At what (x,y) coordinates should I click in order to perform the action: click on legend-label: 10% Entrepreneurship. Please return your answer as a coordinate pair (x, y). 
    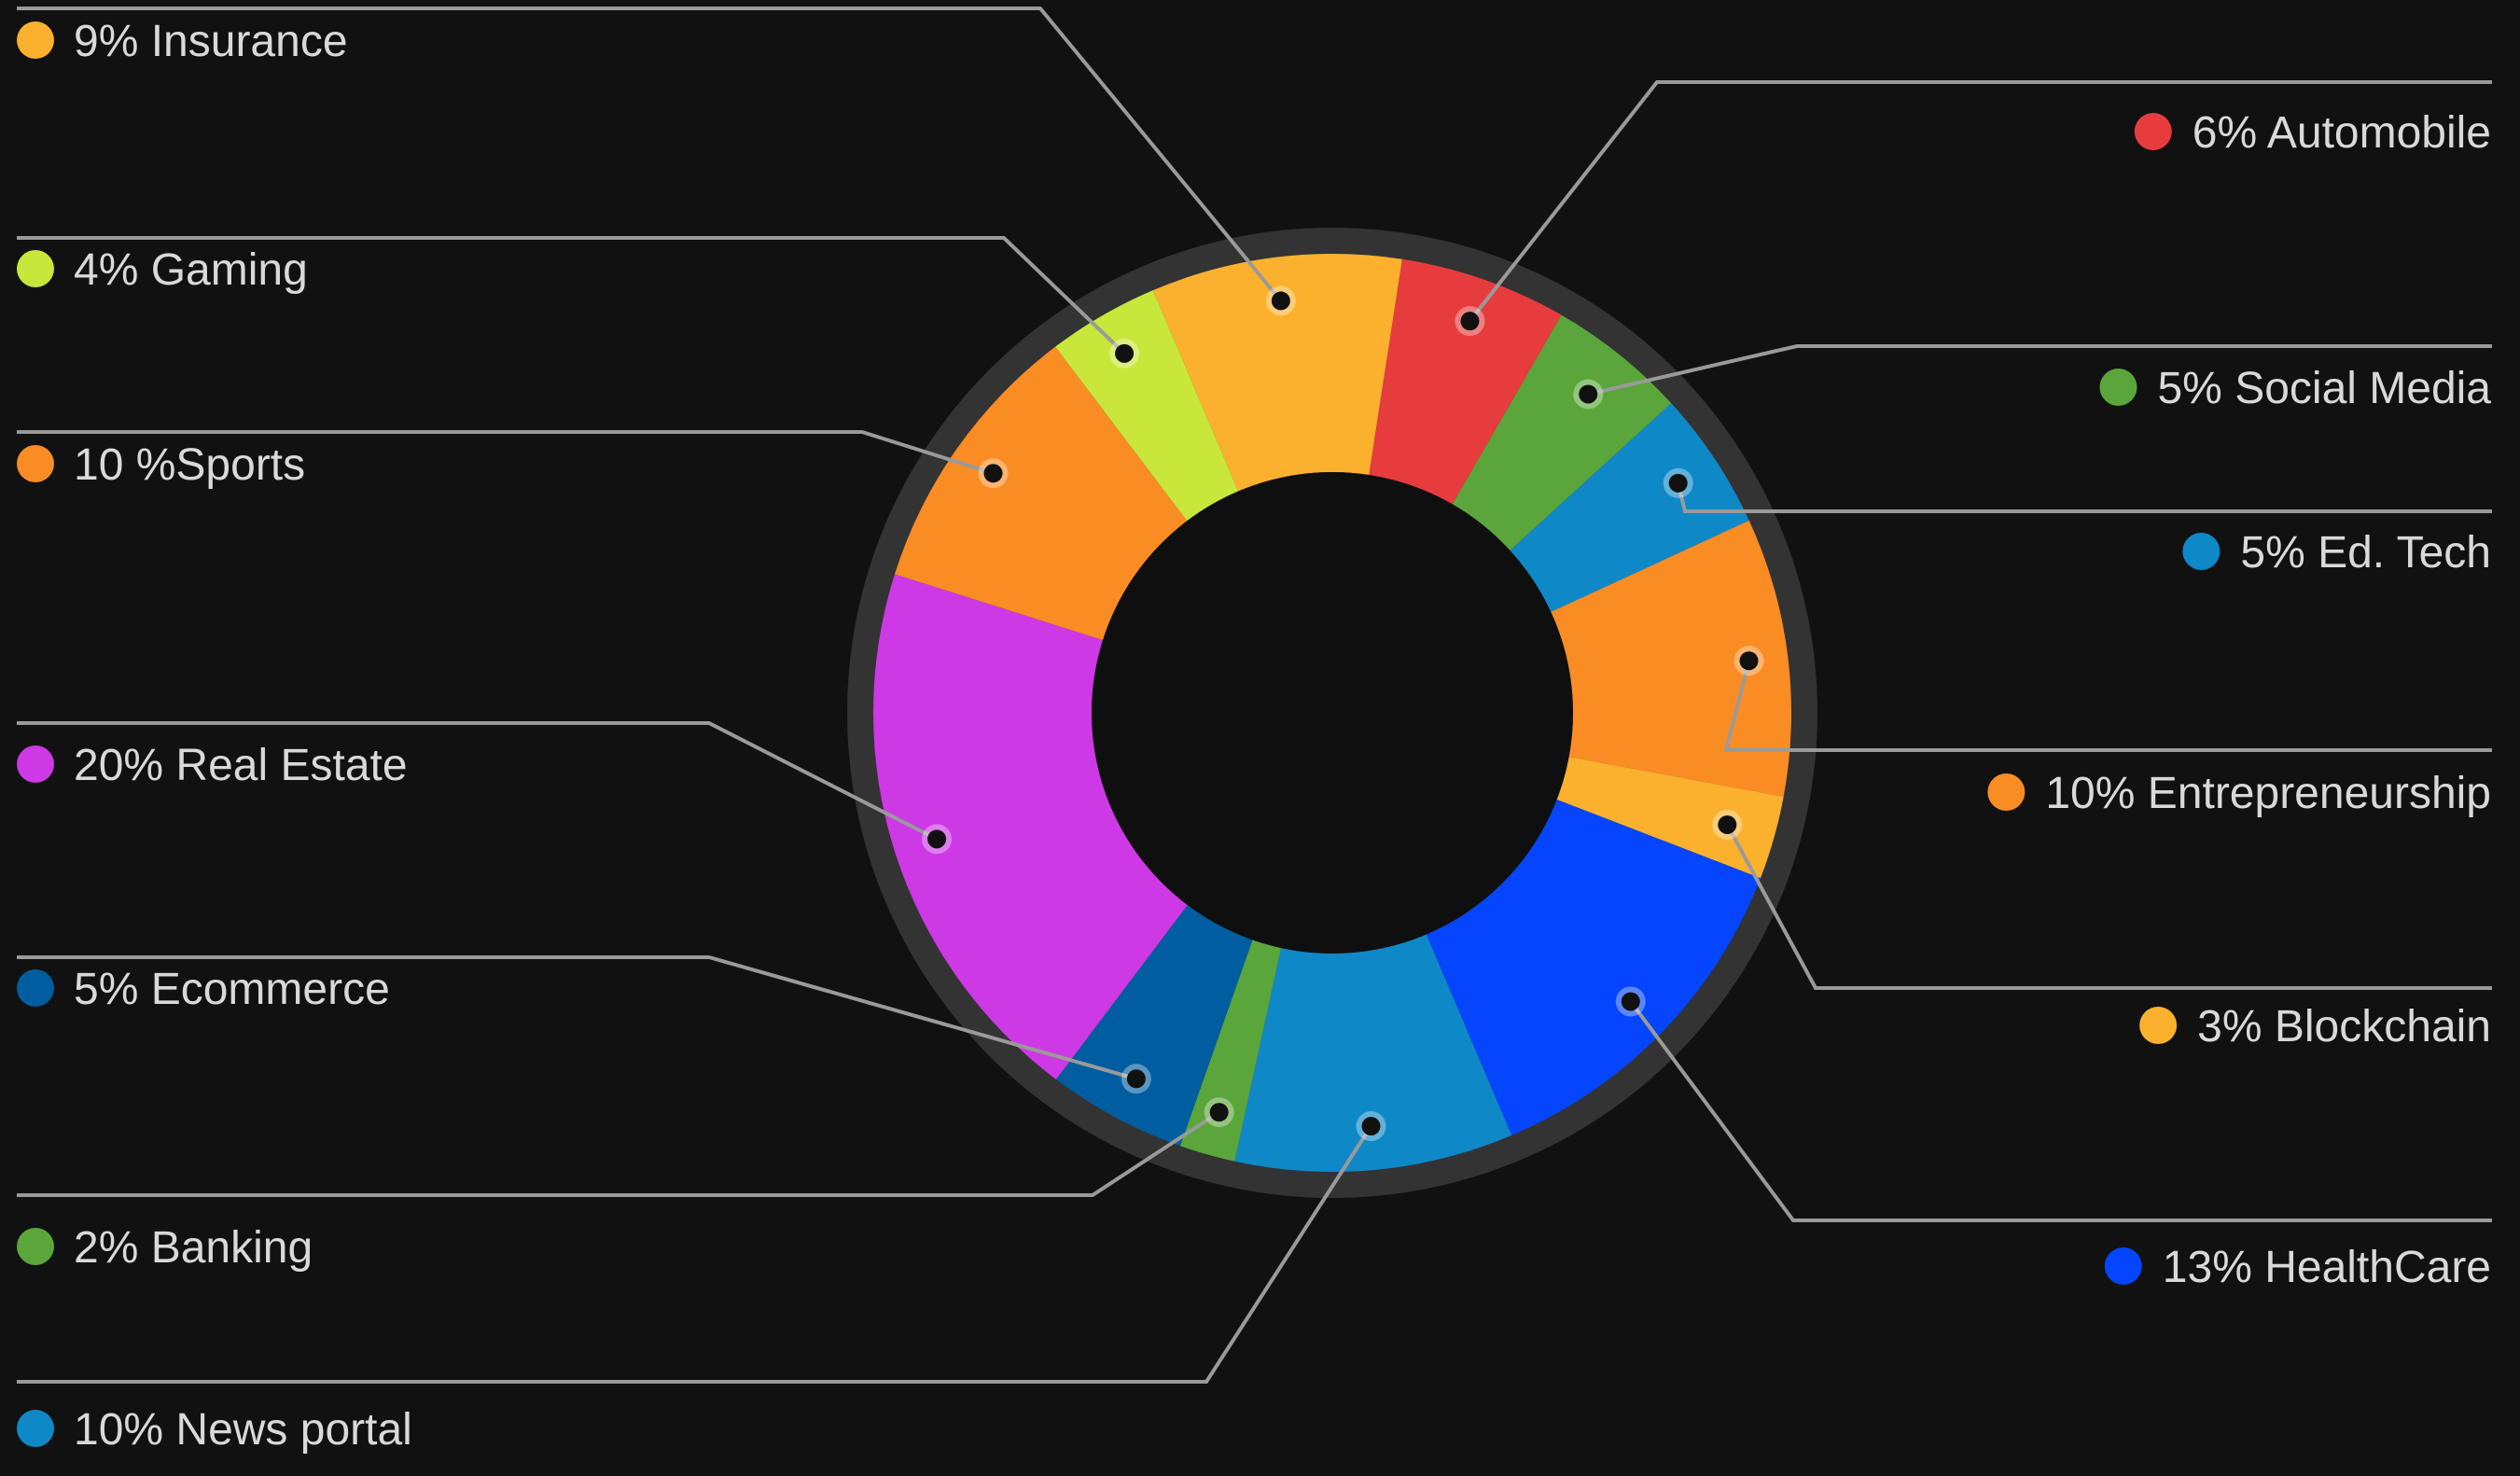
    Looking at the image, I should click on (2268, 793).